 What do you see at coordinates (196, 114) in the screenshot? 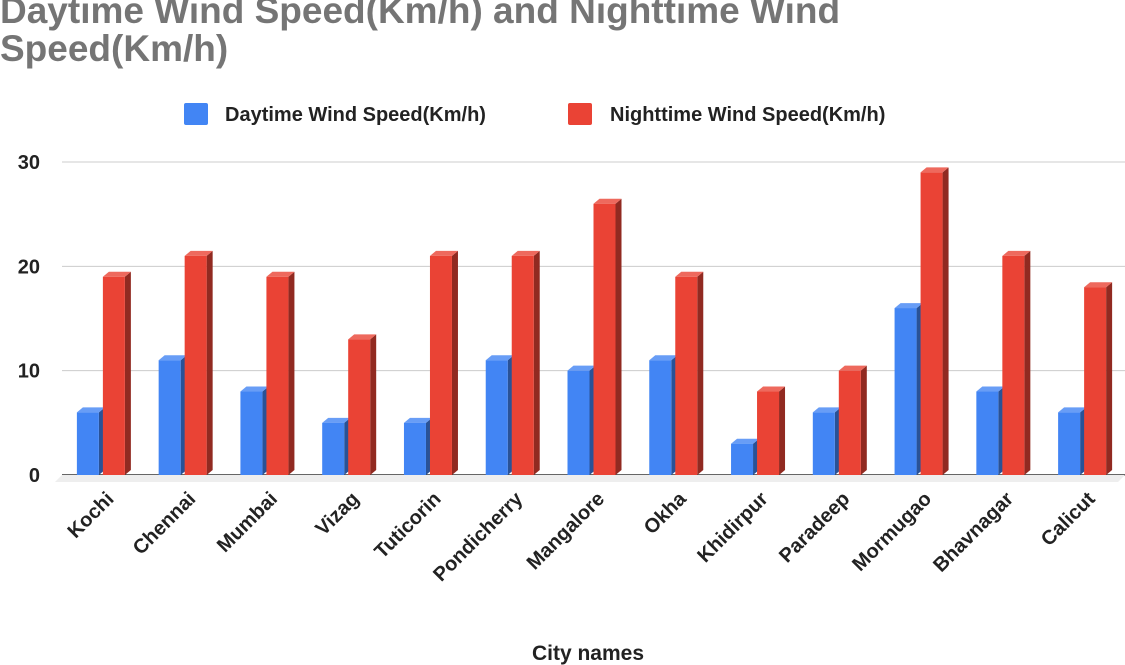
I see `legend-swatch-daytime` at bounding box center [196, 114].